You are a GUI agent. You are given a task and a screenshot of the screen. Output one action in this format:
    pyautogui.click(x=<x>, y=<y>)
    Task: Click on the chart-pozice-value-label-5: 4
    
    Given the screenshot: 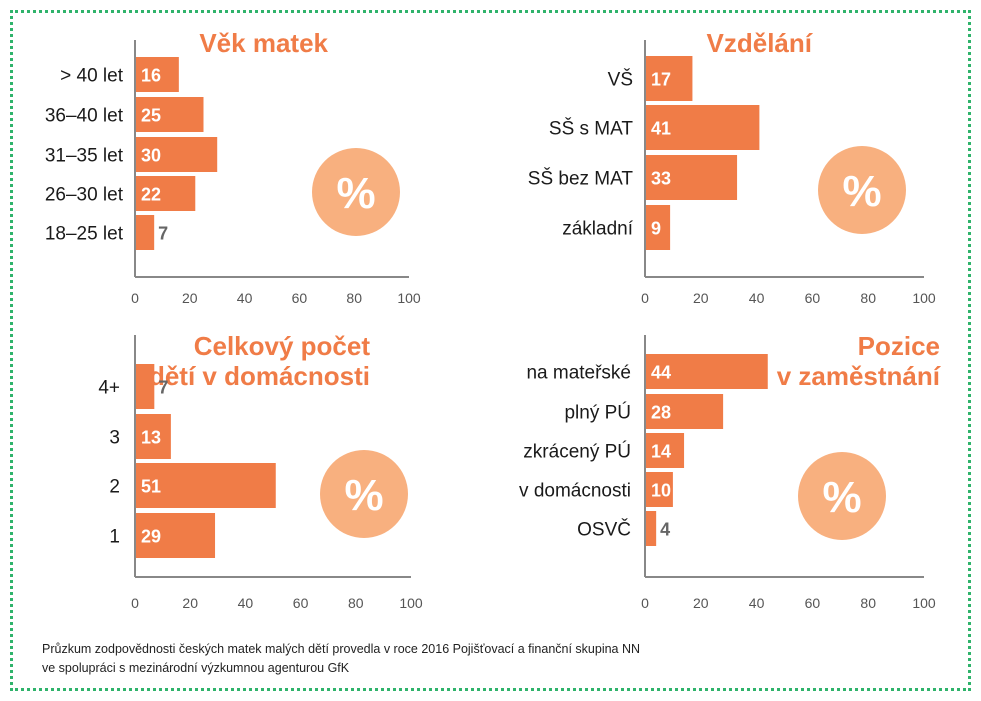 What is the action you would take?
    pyautogui.click(x=665, y=530)
    